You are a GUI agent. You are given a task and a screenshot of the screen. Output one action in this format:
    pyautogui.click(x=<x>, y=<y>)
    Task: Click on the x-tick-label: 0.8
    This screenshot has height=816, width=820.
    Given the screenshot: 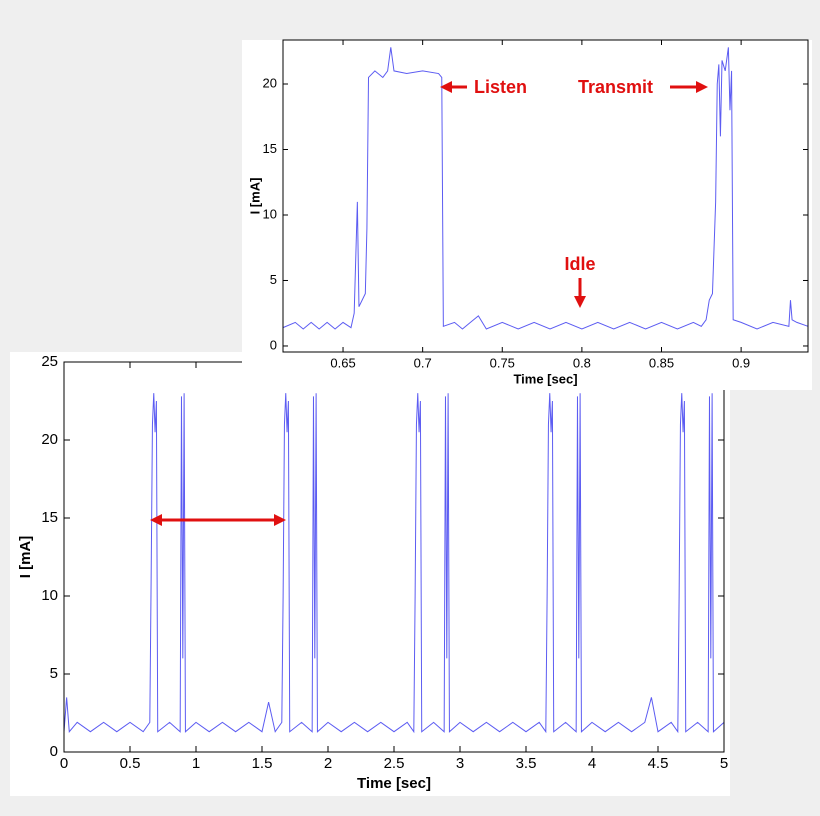 What is the action you would take?
    pyautogui.click(x=582, y=362)
    